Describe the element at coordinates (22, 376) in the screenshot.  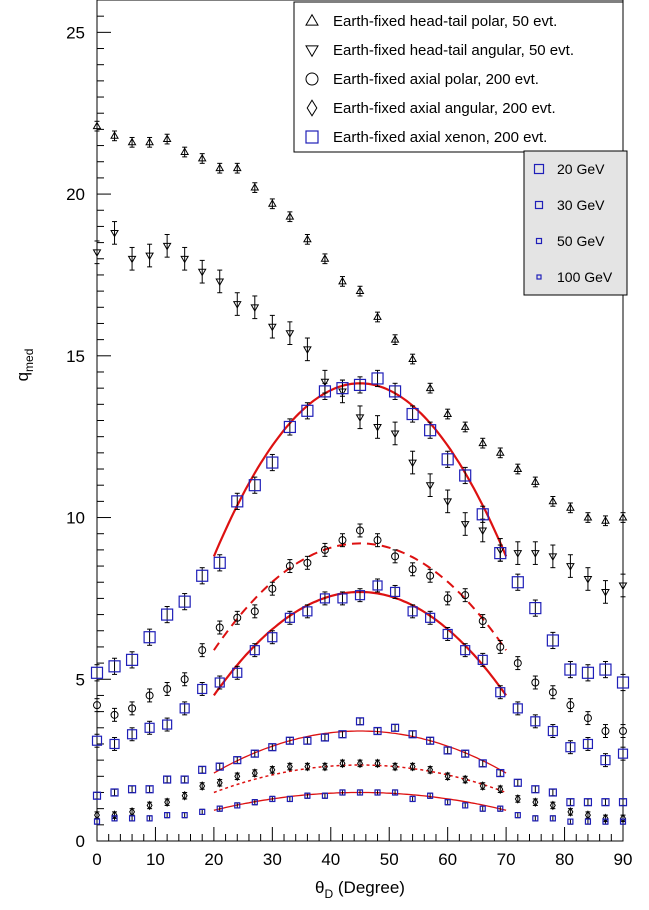
I see `y-axis-label-main: q` at that location.